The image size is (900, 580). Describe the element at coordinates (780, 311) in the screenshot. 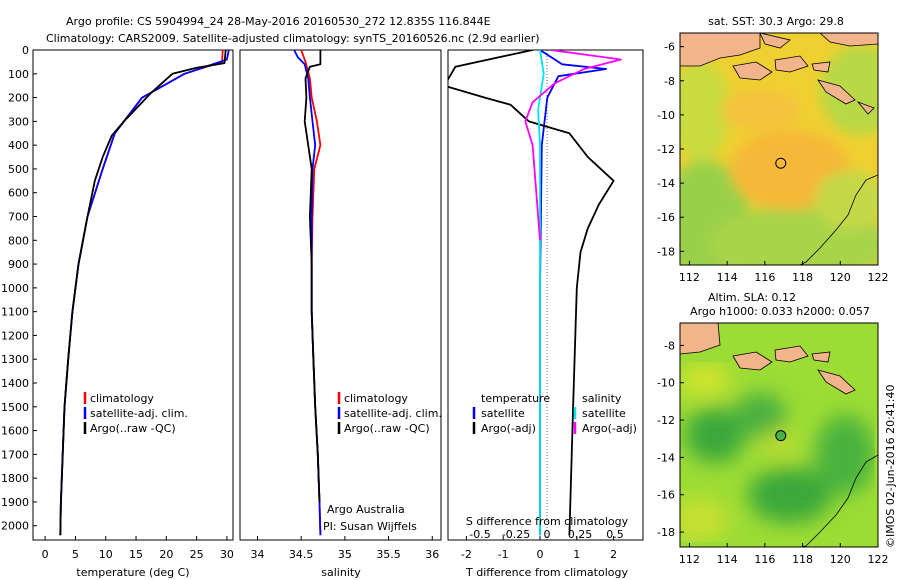

I see `sla-map-subtitle: Argo h1000: 0.033 h2000: 0.057` at that location.